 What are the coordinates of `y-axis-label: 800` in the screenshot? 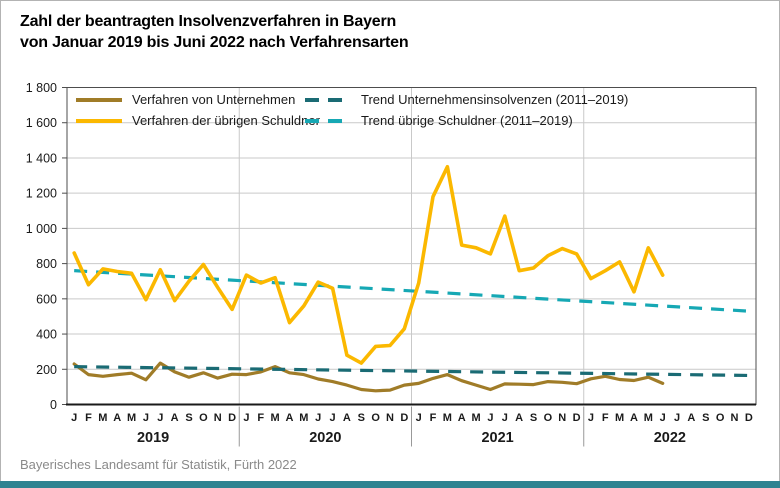 It's located at (46, 264).